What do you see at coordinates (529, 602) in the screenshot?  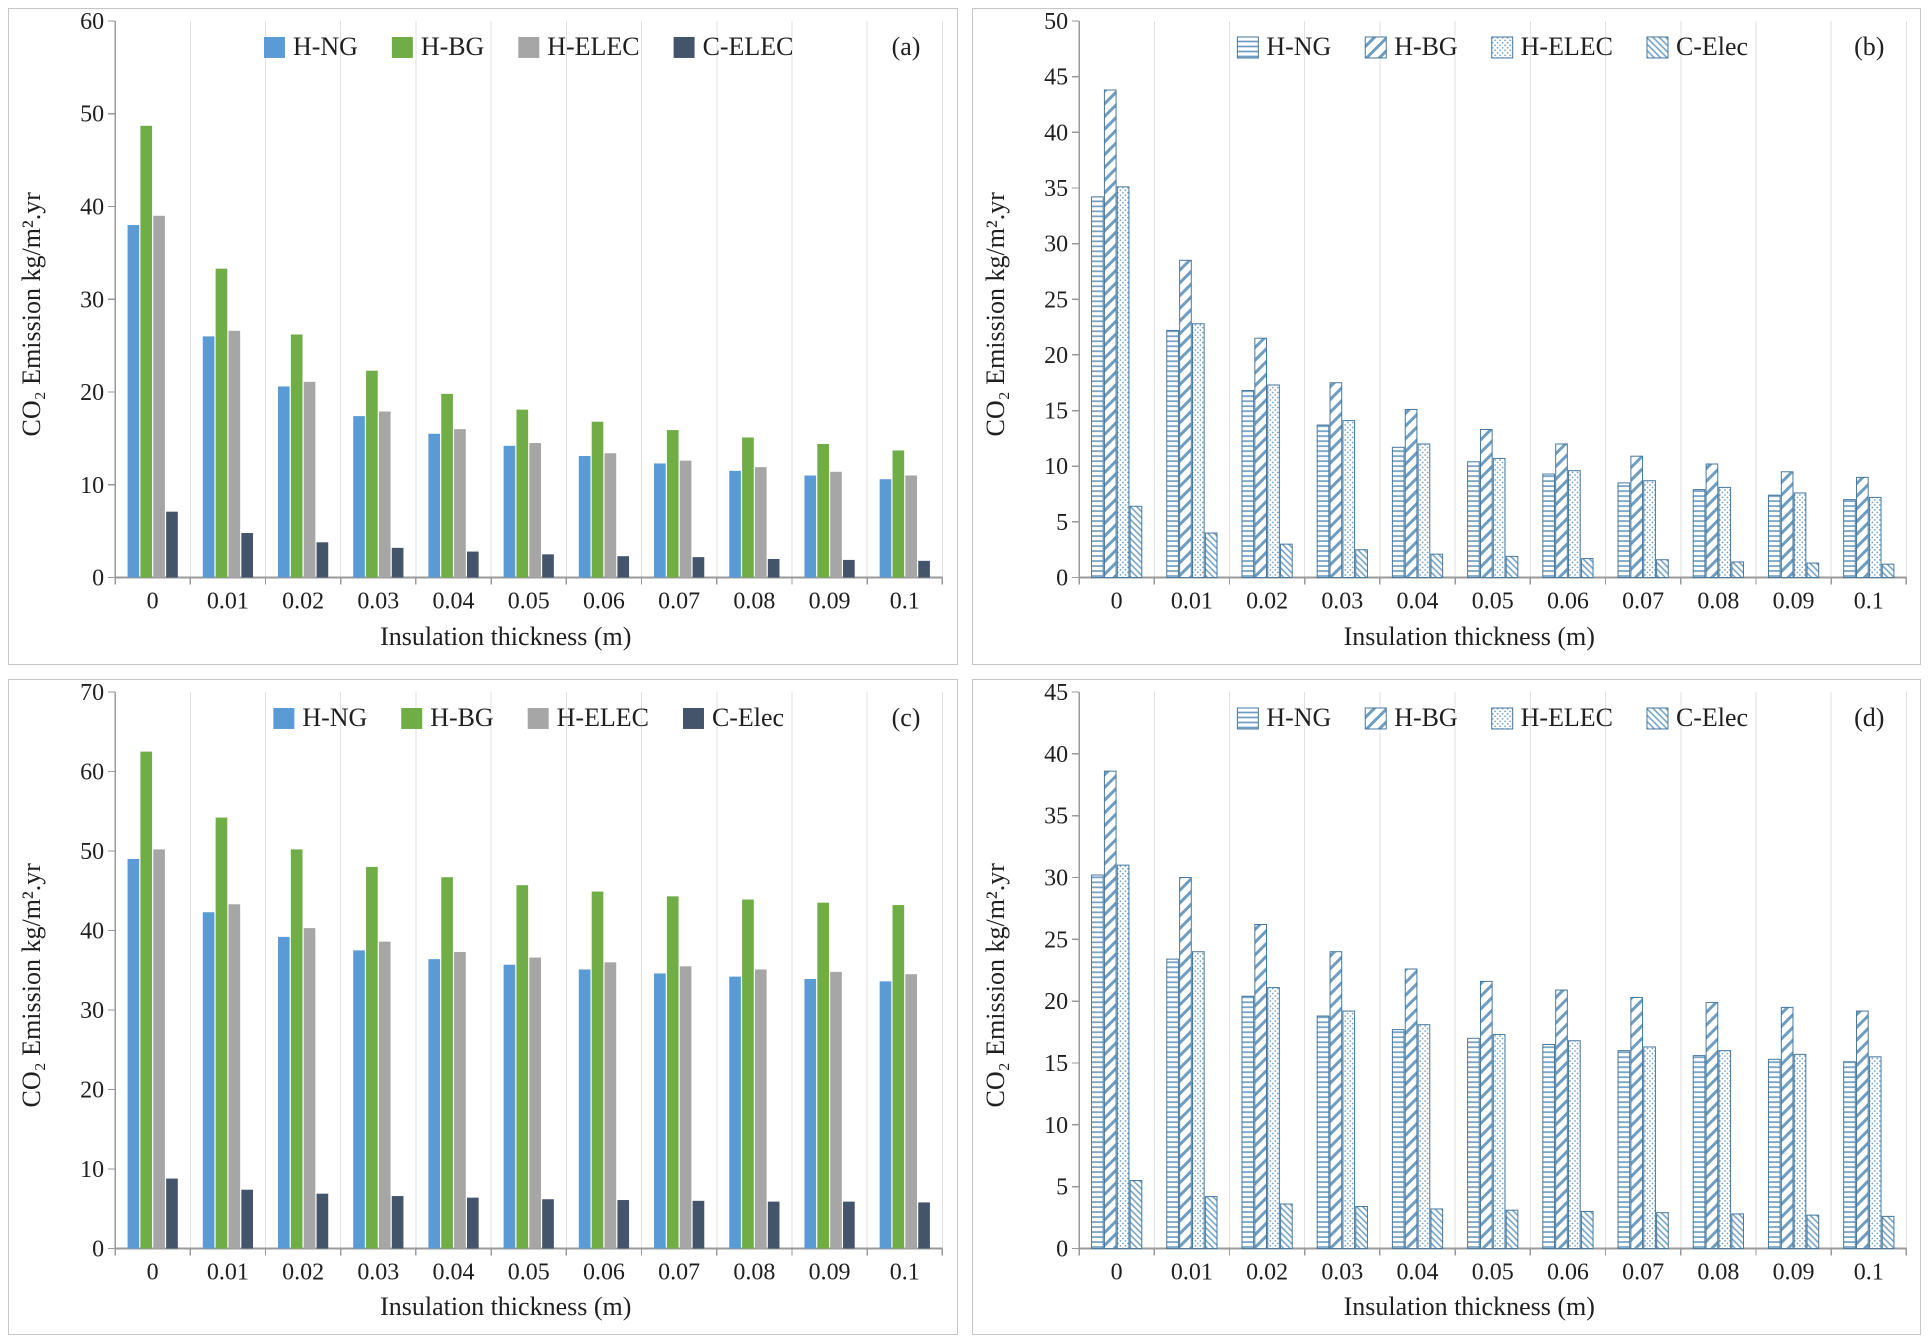 I see `x-tick-label: 0.05` at bounding box center [529, 602].